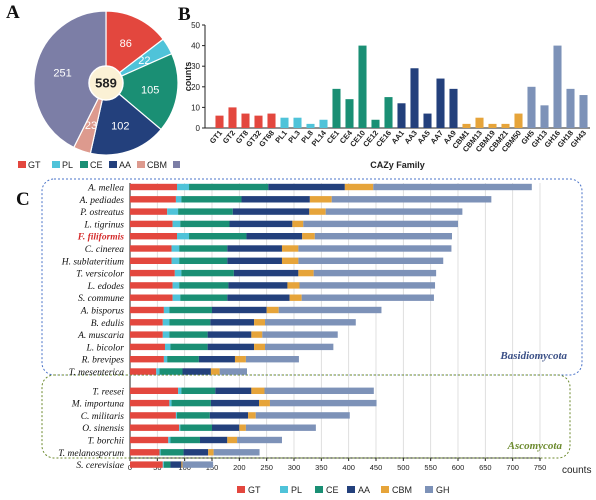 The height and width of the screenshot is (500, 596). What do you see at coordinates (349, 113) in the screenshot?
I see `bar-ce4` at bounding box center [349, 113].